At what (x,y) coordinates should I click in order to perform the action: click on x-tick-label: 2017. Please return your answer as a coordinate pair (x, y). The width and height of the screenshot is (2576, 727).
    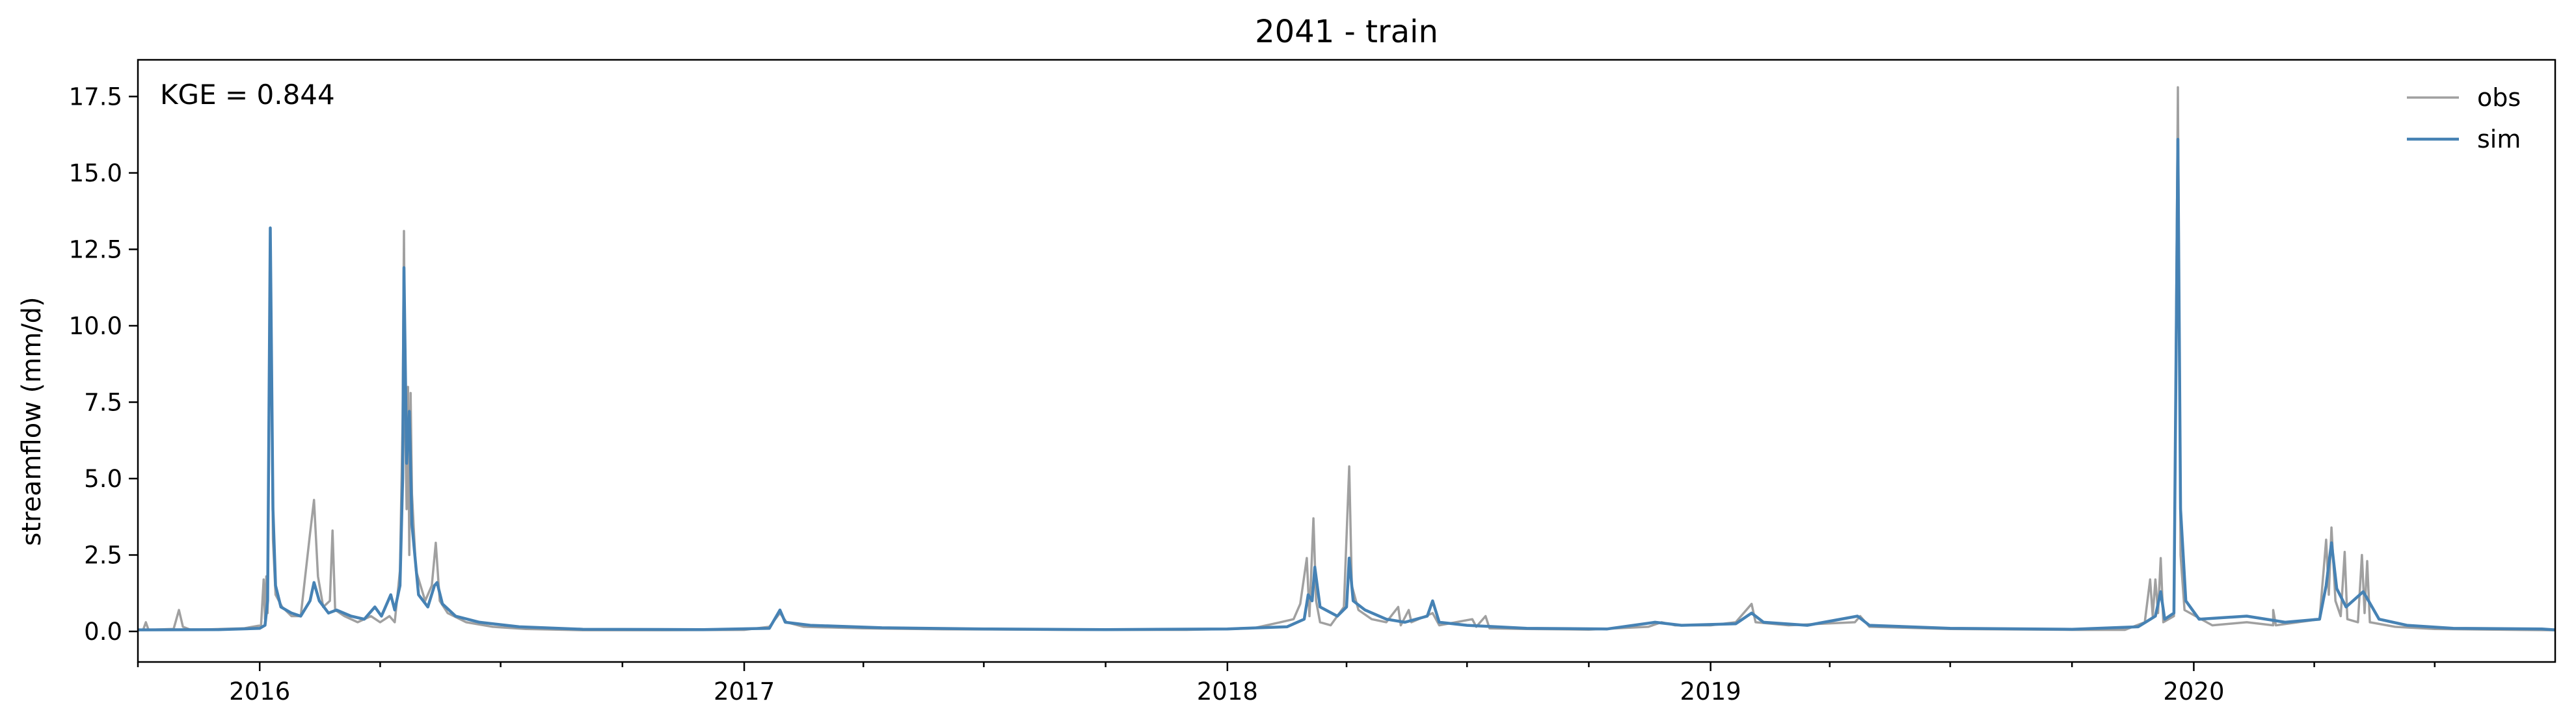
    Looking at the image, I should click on (744, 692).